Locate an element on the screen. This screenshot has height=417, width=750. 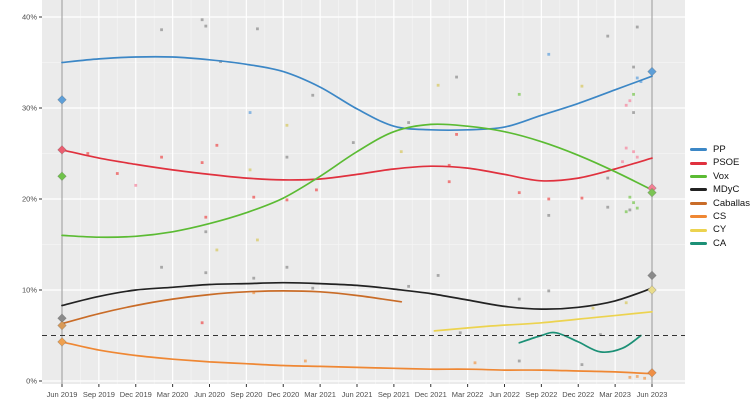
x-axis-label: Sep 2019 is located at coordinates (99, 394).